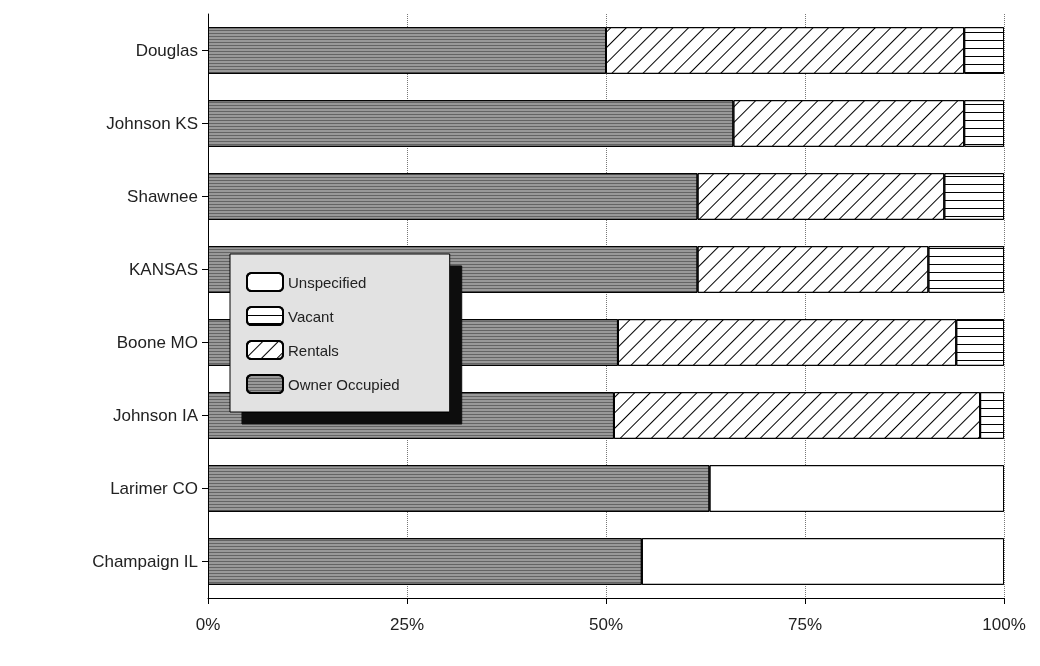 This screenshot has width=1040, height=666. Describe the element at coordinates (162, 196) in the screenshot. I see `y-tick-label: Shawnee` at that location.